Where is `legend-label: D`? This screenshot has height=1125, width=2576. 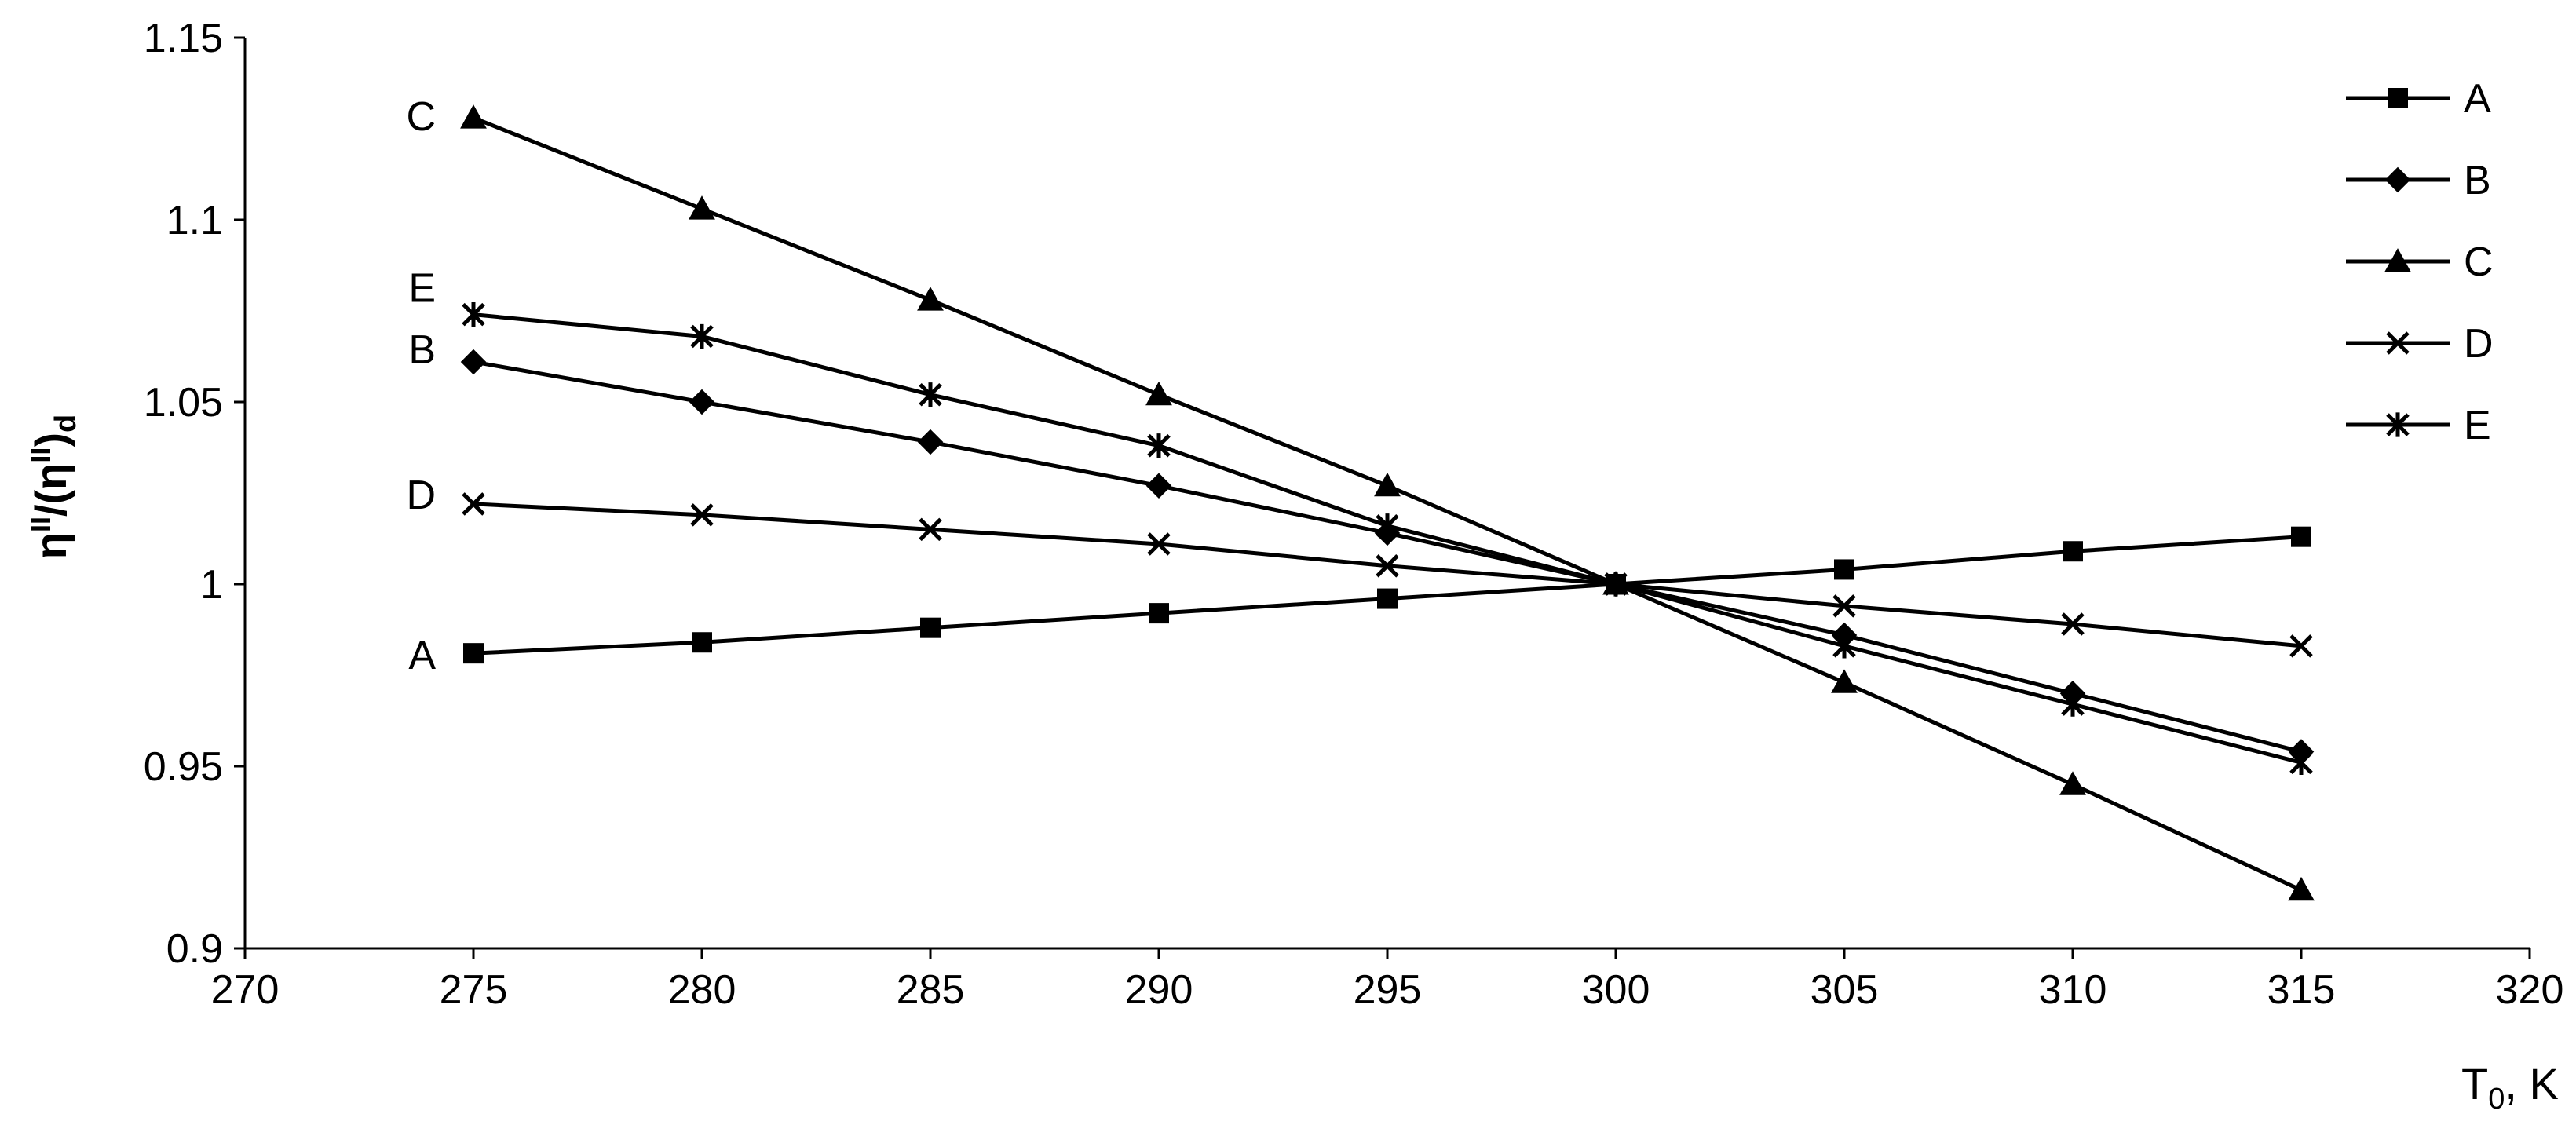 legend-label: D is located at coordinates (2479, 344).